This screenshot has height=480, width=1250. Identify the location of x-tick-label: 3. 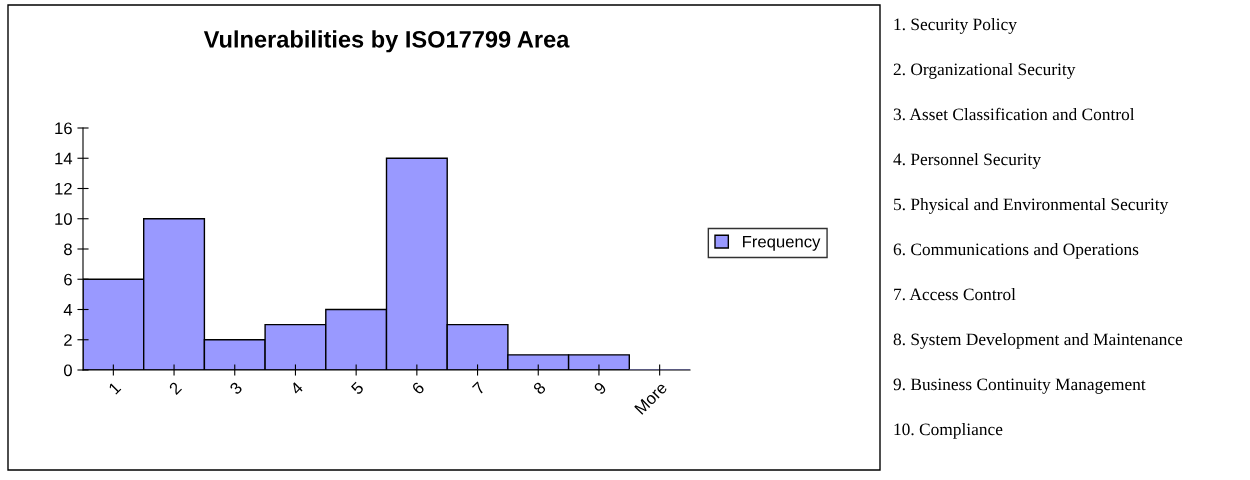
(235, 388).